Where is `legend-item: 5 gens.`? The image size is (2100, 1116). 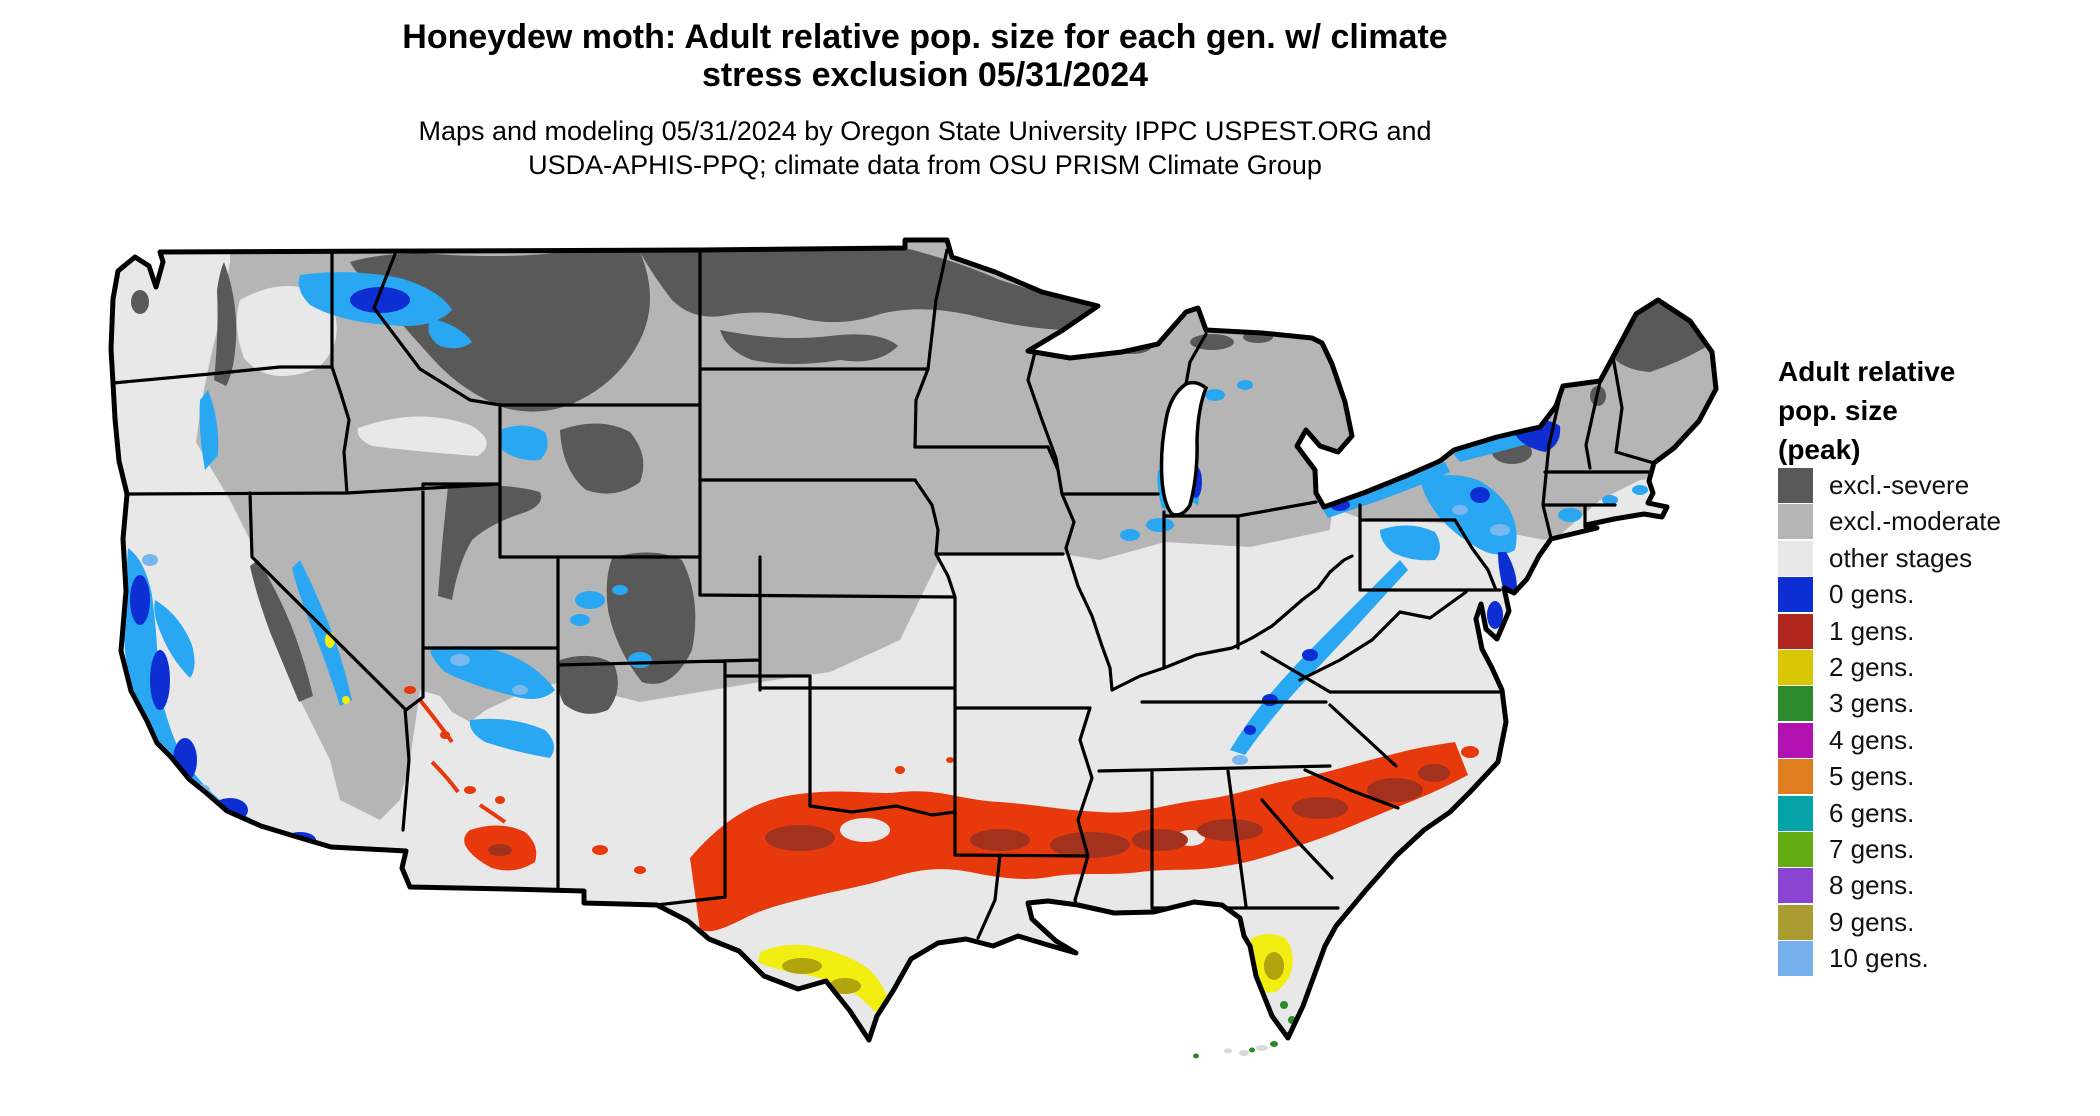
legend-item: 5 gens. is located at coordinates (1846, 777).